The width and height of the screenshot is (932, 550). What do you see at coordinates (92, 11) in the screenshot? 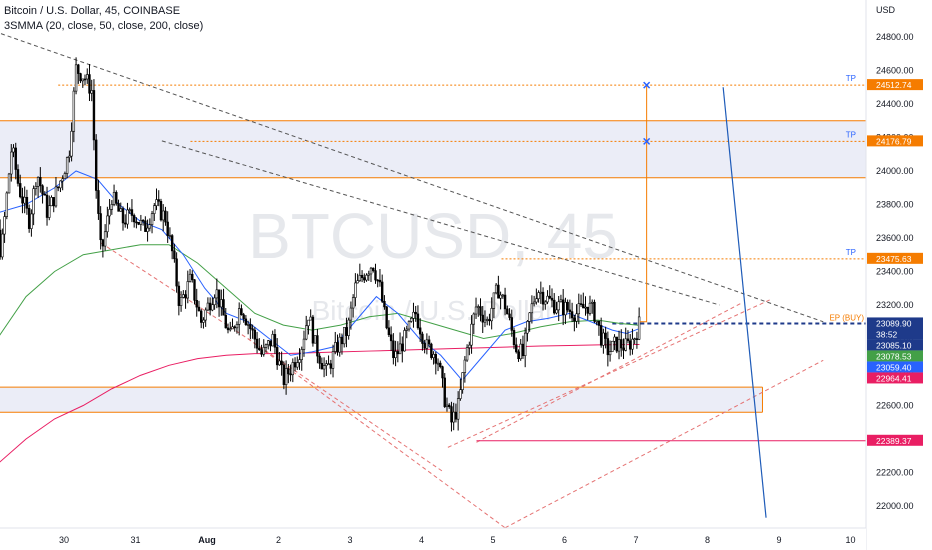
I see `symbol-title: Bitcoin / U.S. Dollar, 45, COINBASE` at bounding box center [92, 11].